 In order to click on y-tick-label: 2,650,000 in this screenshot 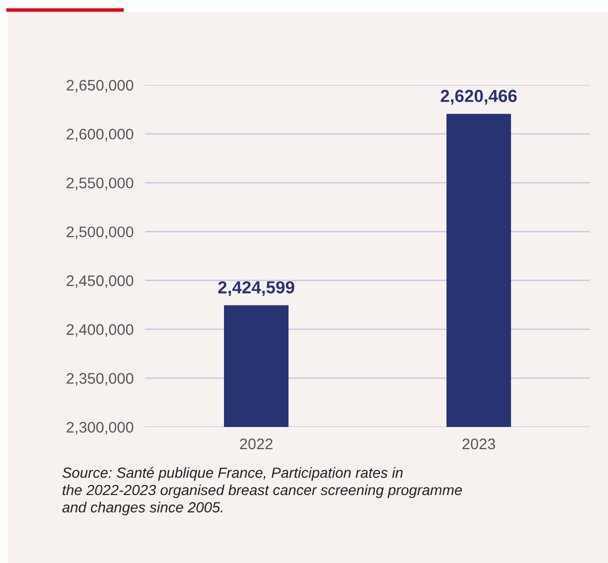, I will do `click(100, 86)`.